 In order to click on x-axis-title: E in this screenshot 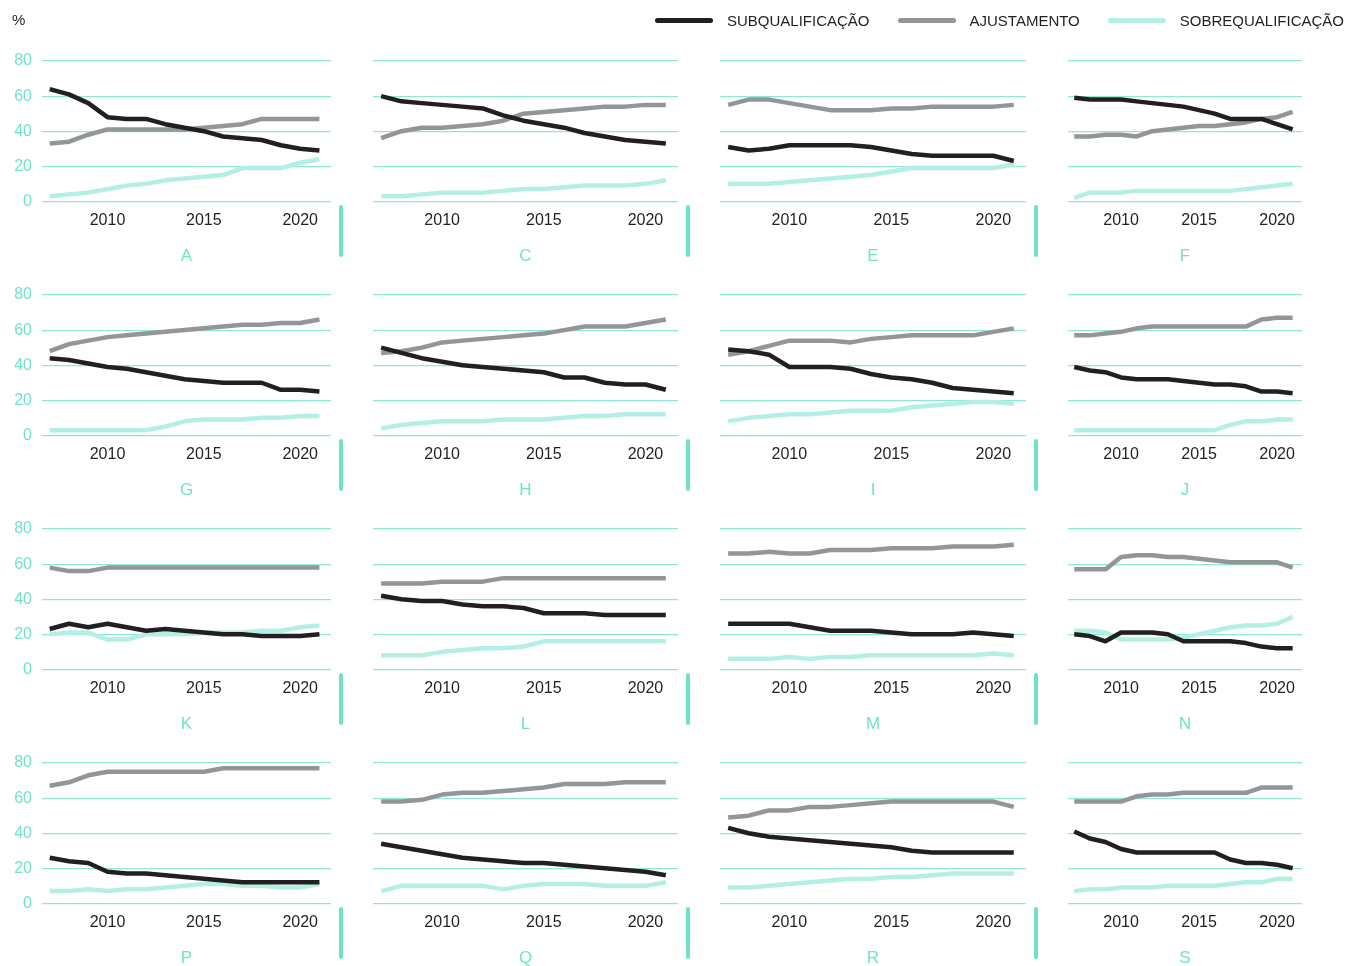, I will do `click(873, 256)`.